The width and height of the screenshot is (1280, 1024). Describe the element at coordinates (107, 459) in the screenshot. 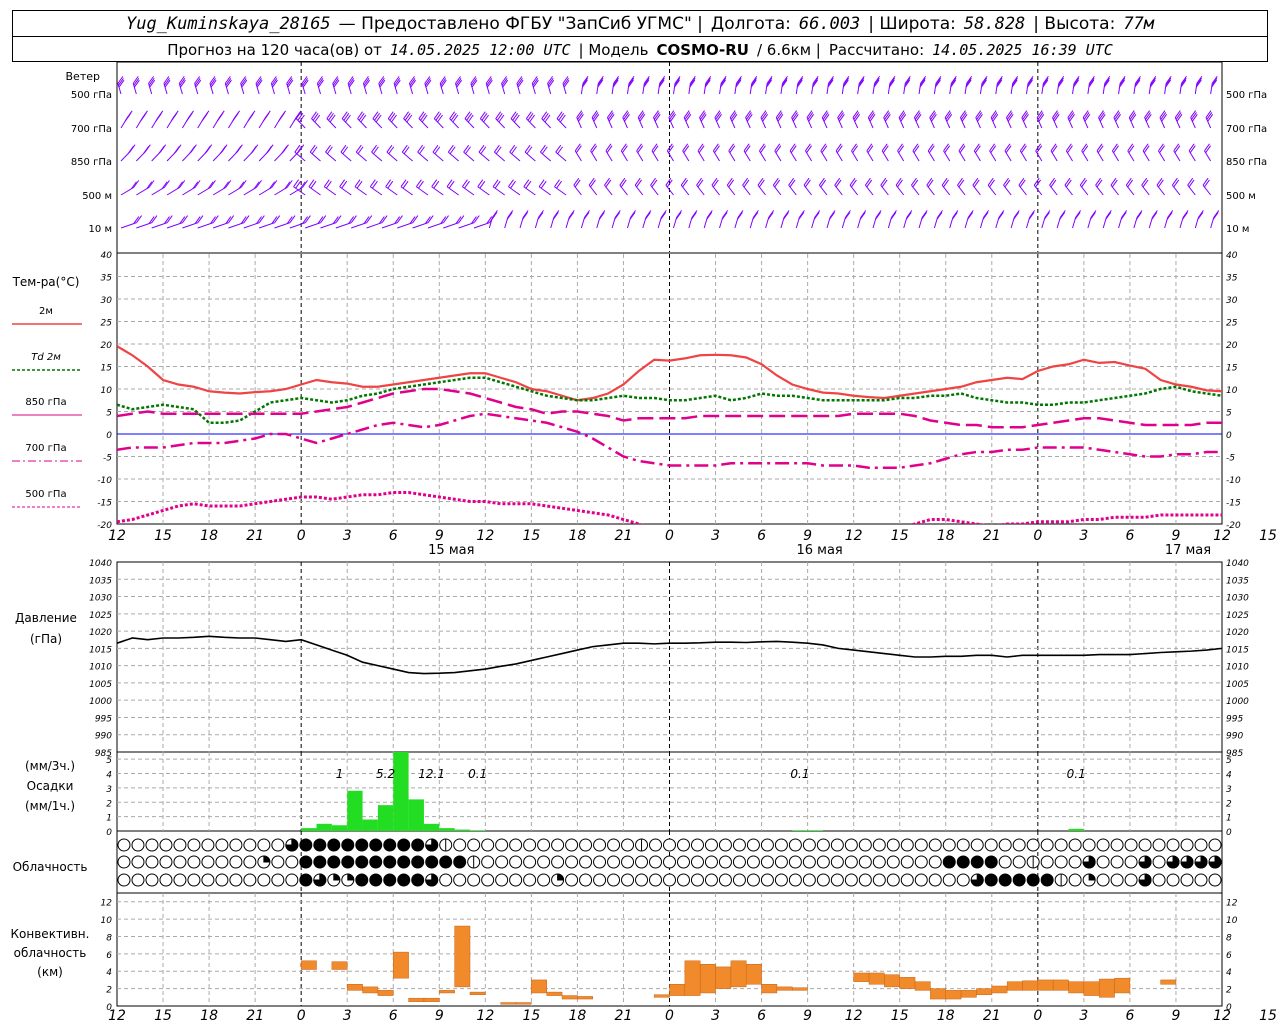

I see `temp-tick-left: -5` at that location.